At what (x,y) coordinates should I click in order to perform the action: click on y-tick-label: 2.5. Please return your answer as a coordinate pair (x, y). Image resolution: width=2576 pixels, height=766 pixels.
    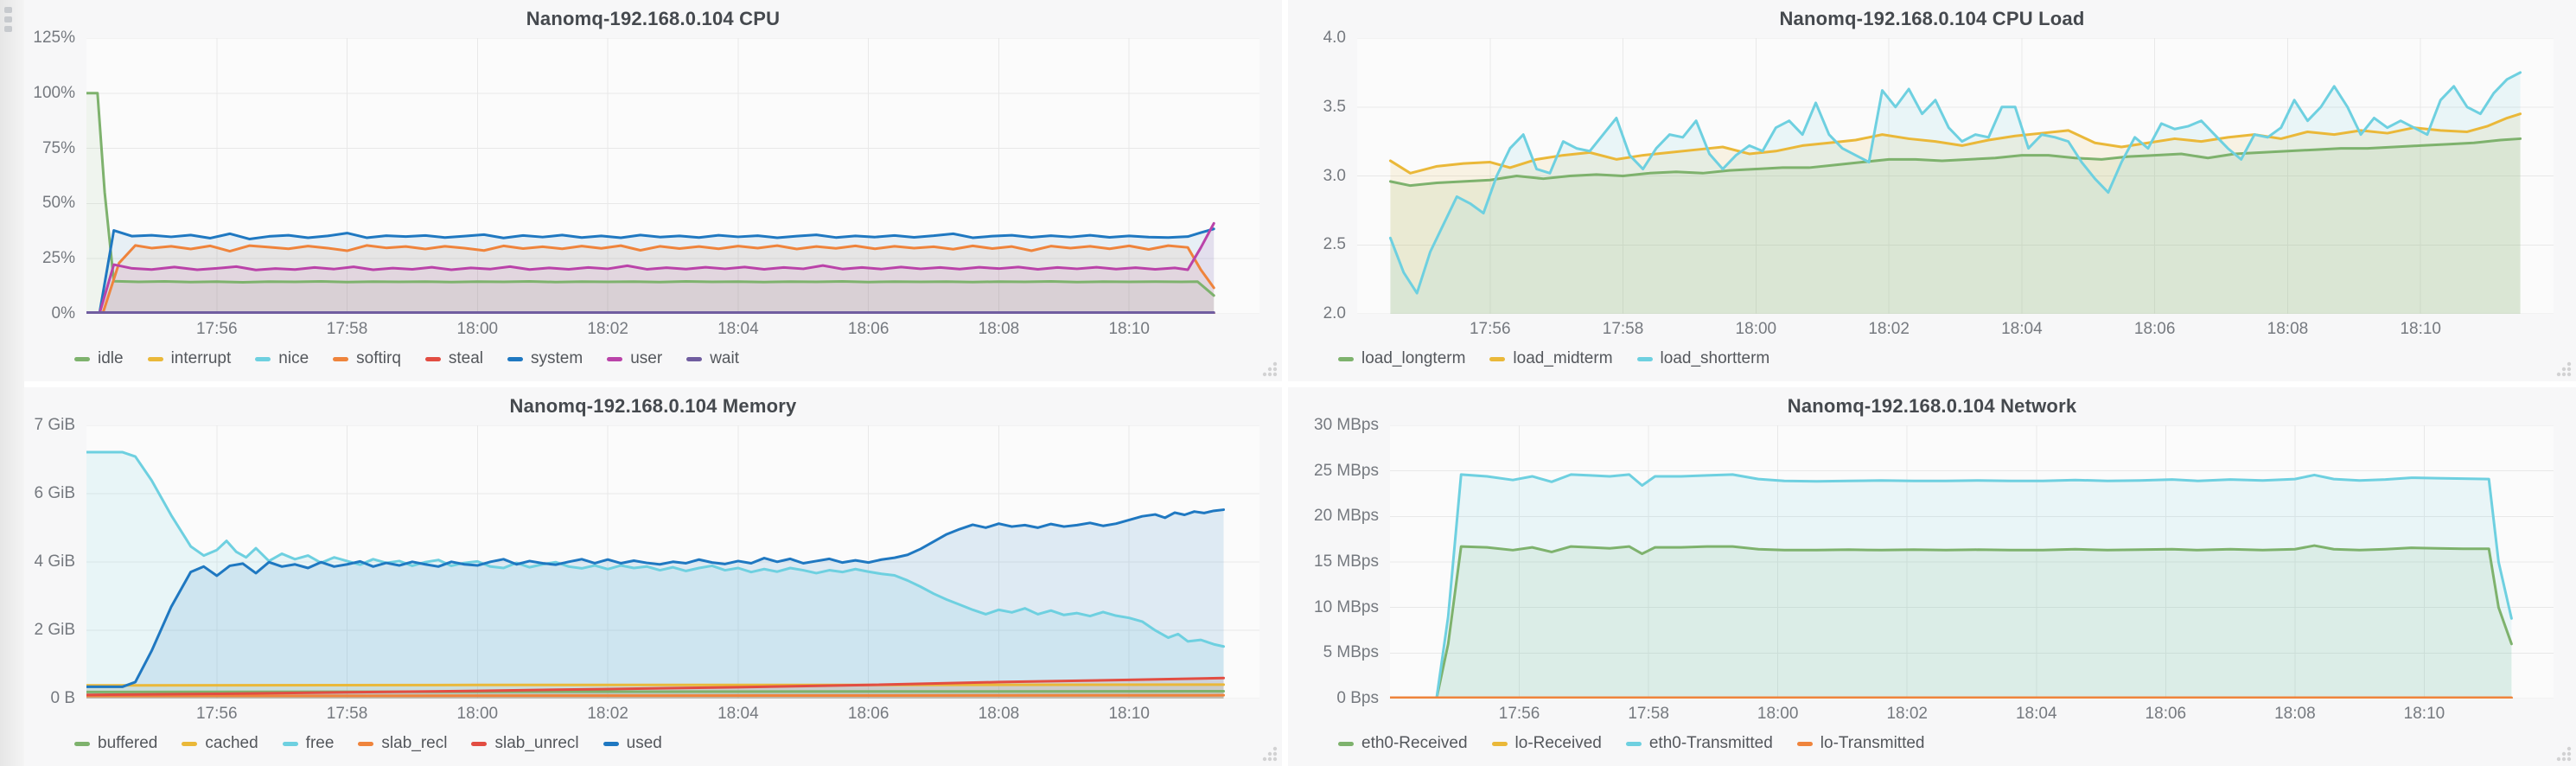
    Looking at the image, I should click on (1334, 244).